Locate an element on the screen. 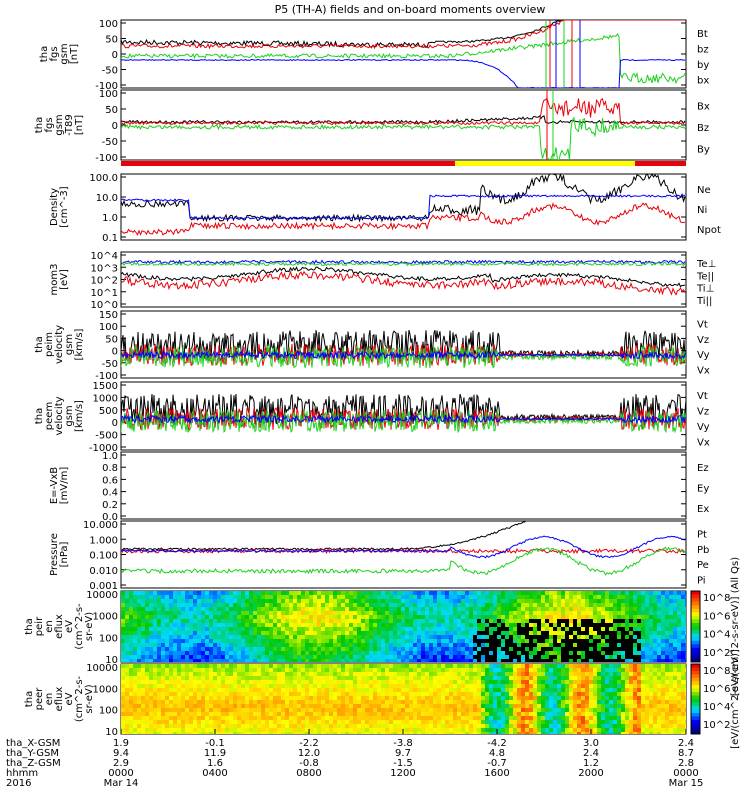 This screenshot has width=750, height=800. legend-entry: Pi is located at coordinates (701, 580).